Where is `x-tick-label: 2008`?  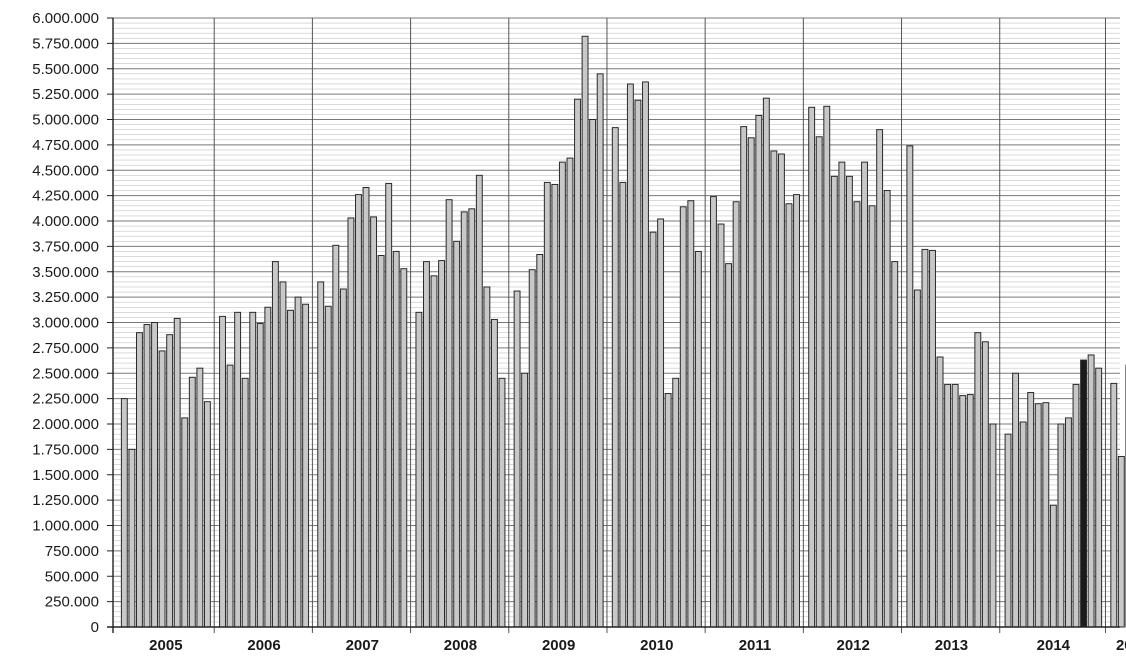 x-tick-label: 2008 is located at coordinates (460, 645).